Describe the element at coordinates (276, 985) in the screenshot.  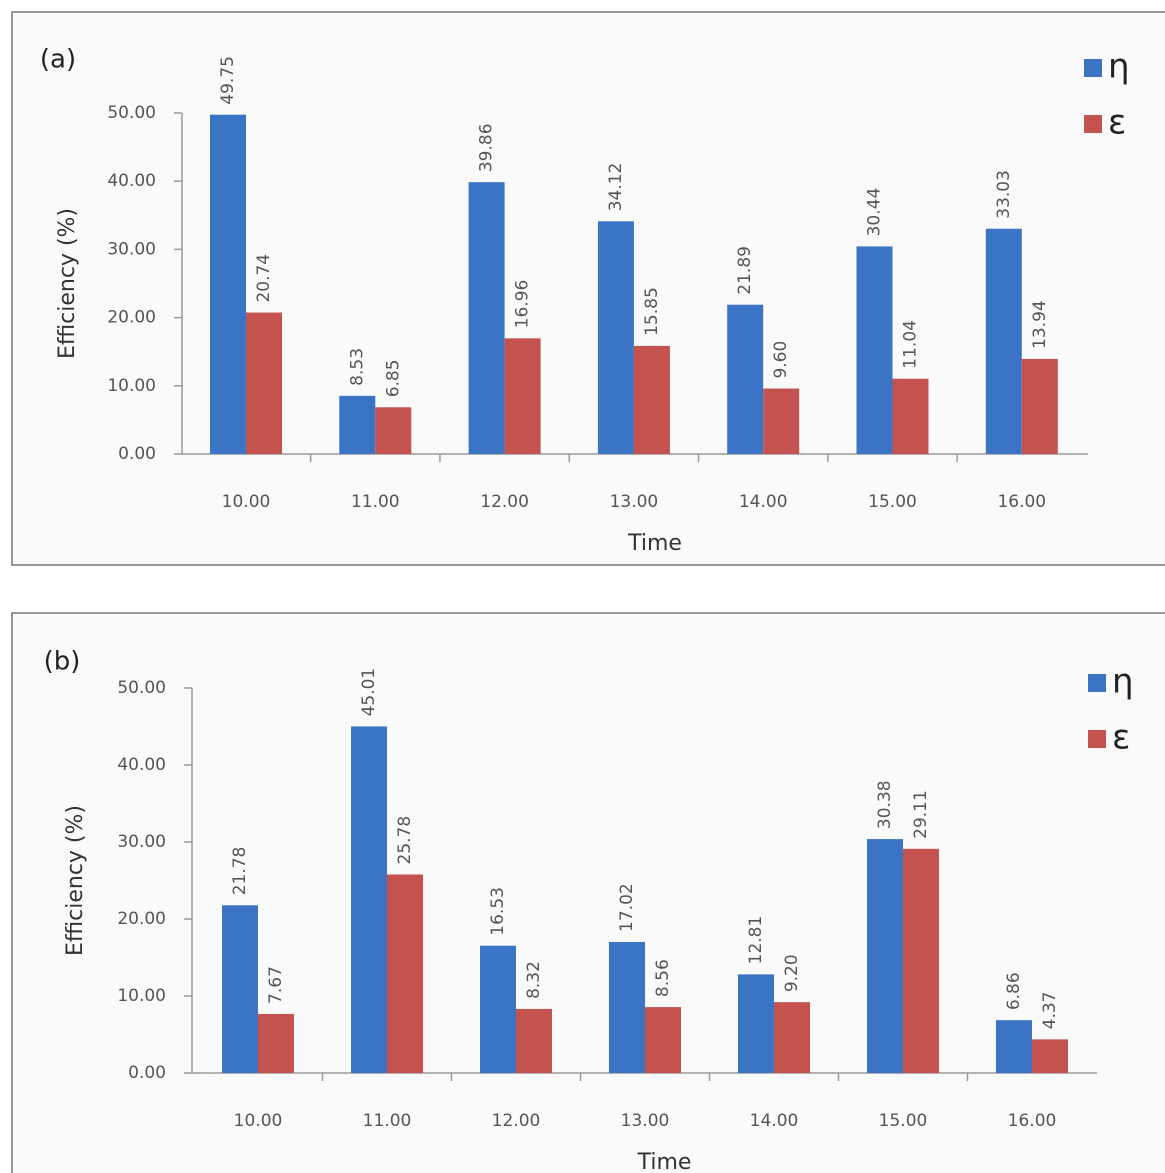
I see `value-label: 7.67` at that location.